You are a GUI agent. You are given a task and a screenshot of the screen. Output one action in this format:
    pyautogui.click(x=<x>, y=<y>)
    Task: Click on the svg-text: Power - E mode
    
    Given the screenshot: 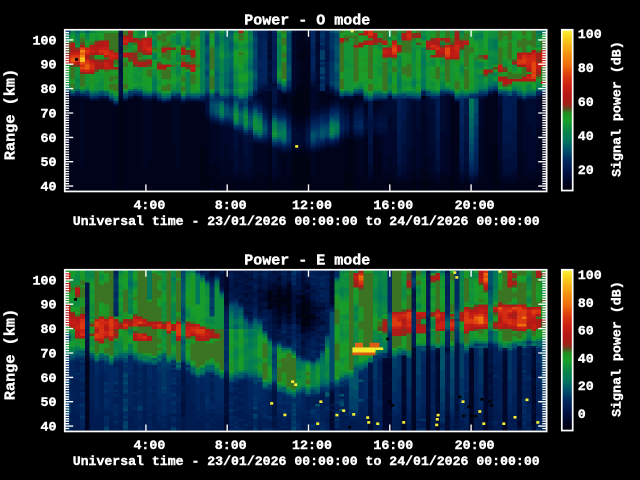 What is the action you would take?
    pyautogui.click(x=307, y=261)
    